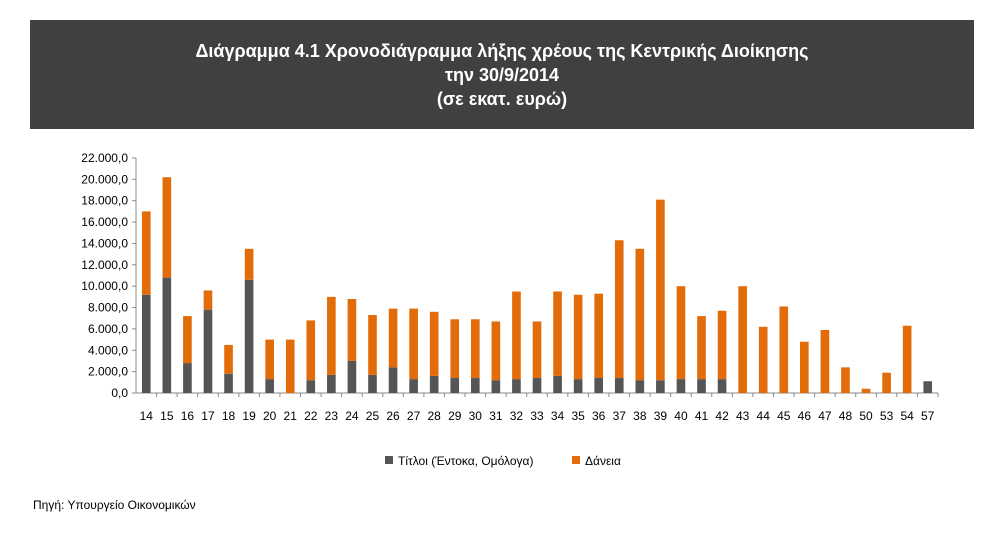  Describe the element at coordinates (104, 286) in the screenshot. I see `y-tick-label: 10.000,0` at that location.